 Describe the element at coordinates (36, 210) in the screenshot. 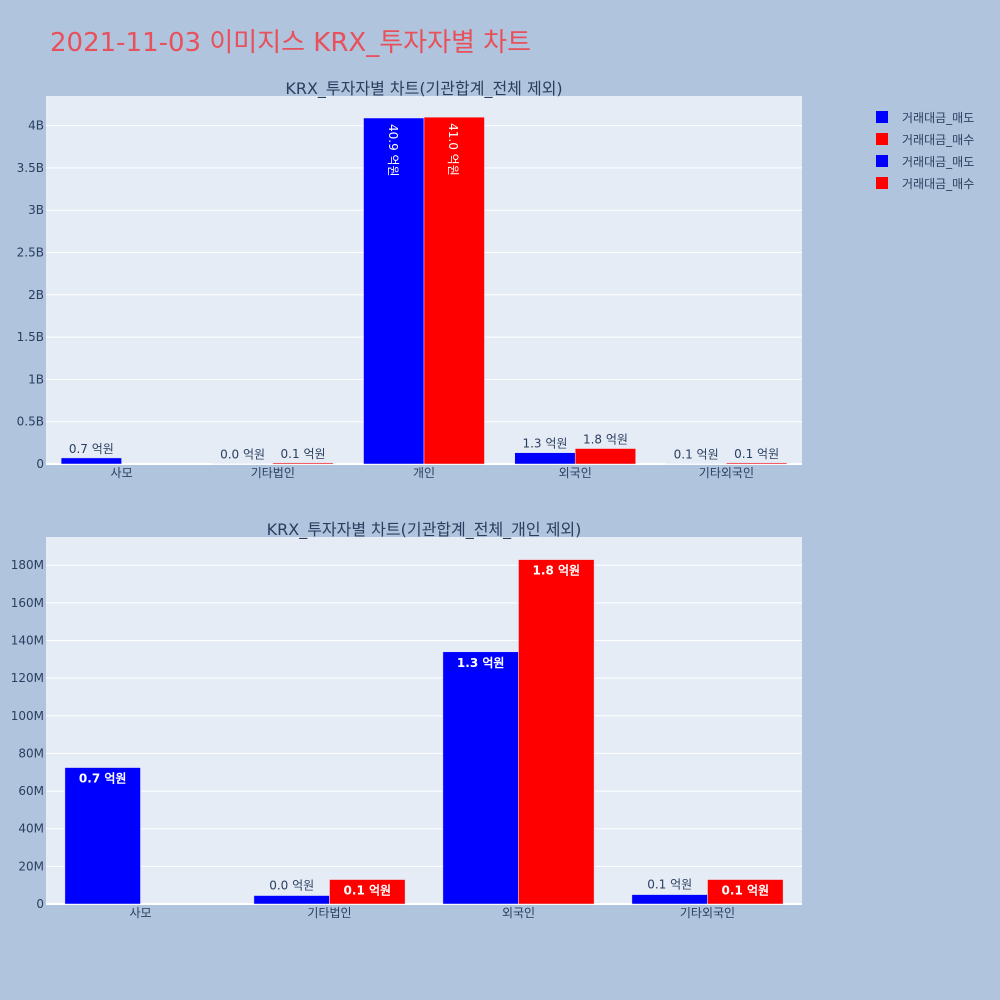

I see `y-tick-label: 3B` at that location.